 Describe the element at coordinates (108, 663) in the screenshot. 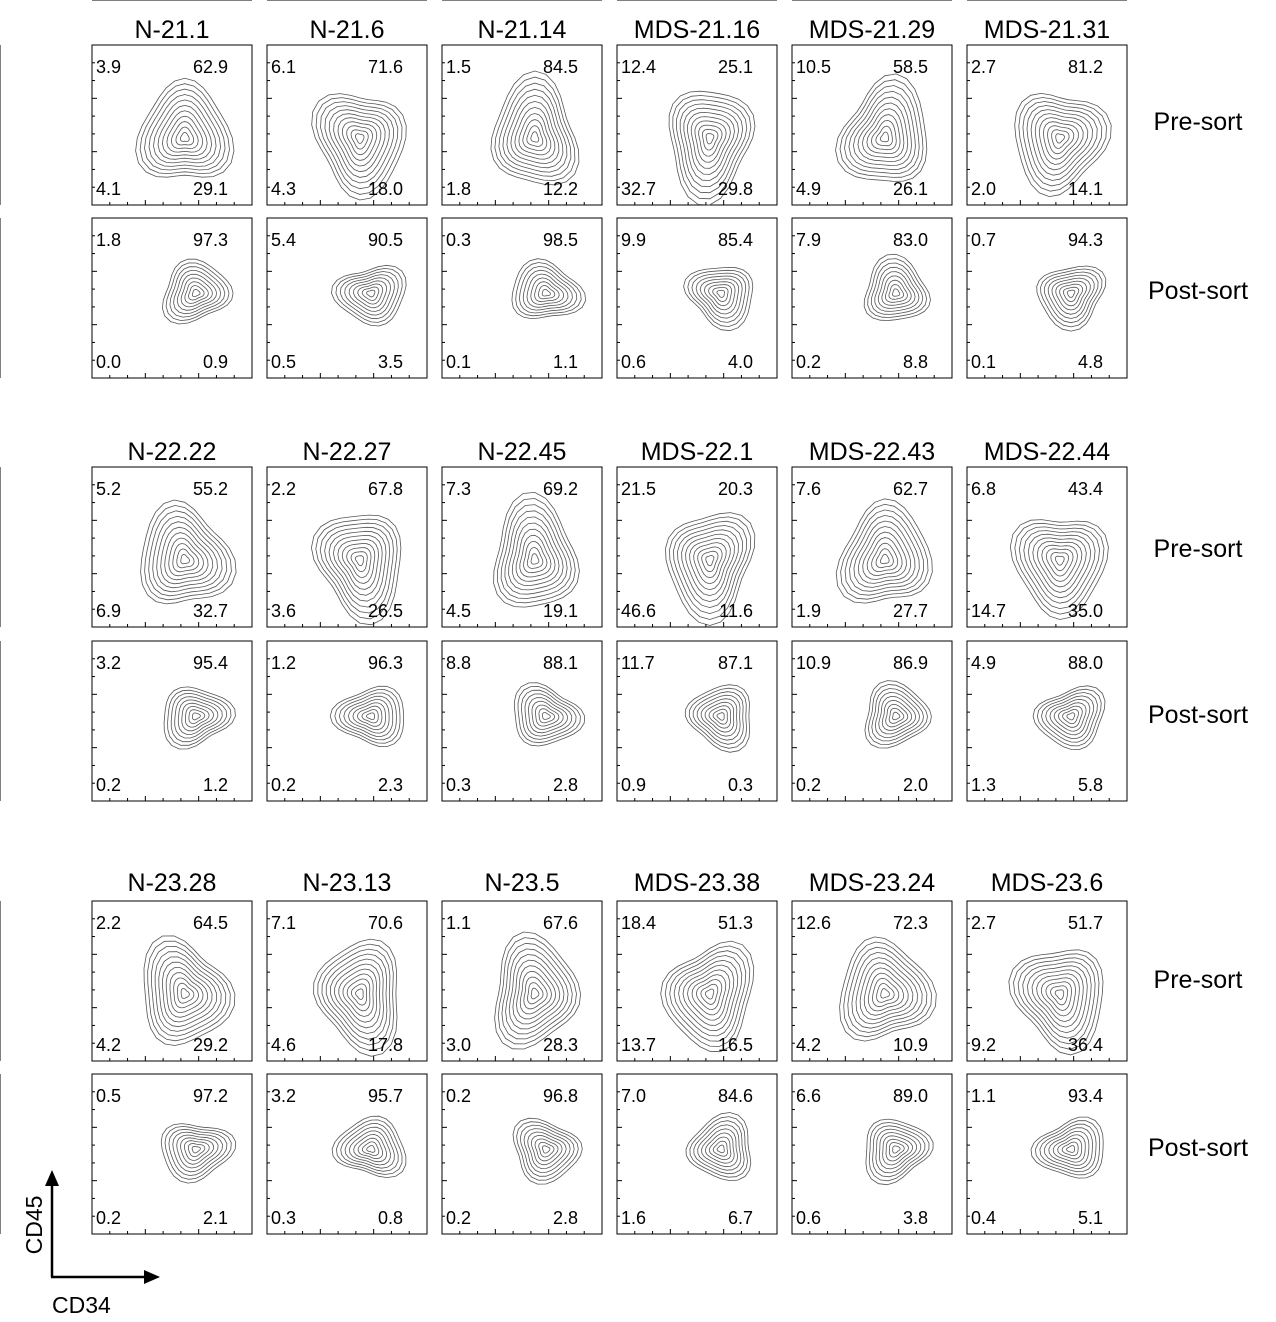

I see `quadrant-label-upper-left: 3.2` at that location.